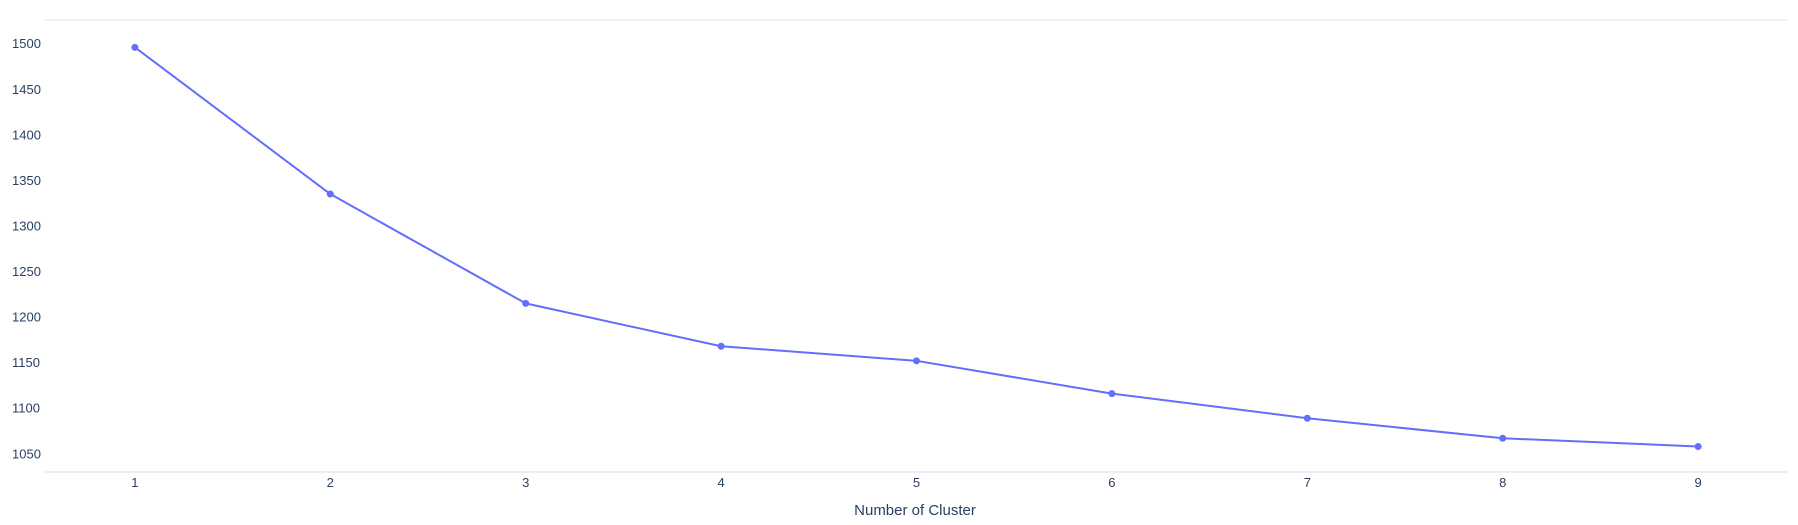  I want to click on x-axis-title: Number of Cluster, so click(915, 510).